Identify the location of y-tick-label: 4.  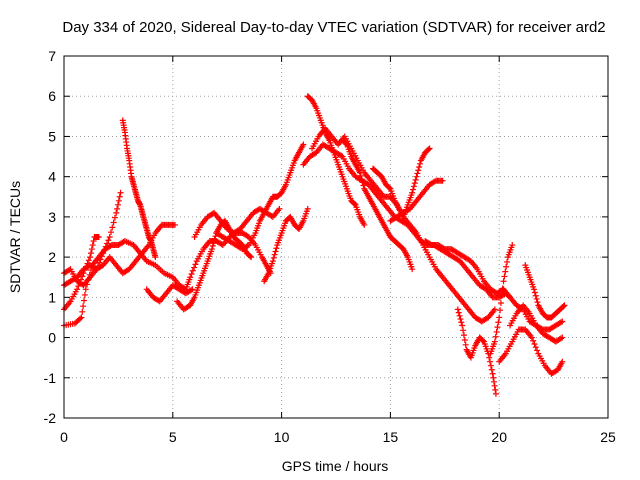
(52, 177).